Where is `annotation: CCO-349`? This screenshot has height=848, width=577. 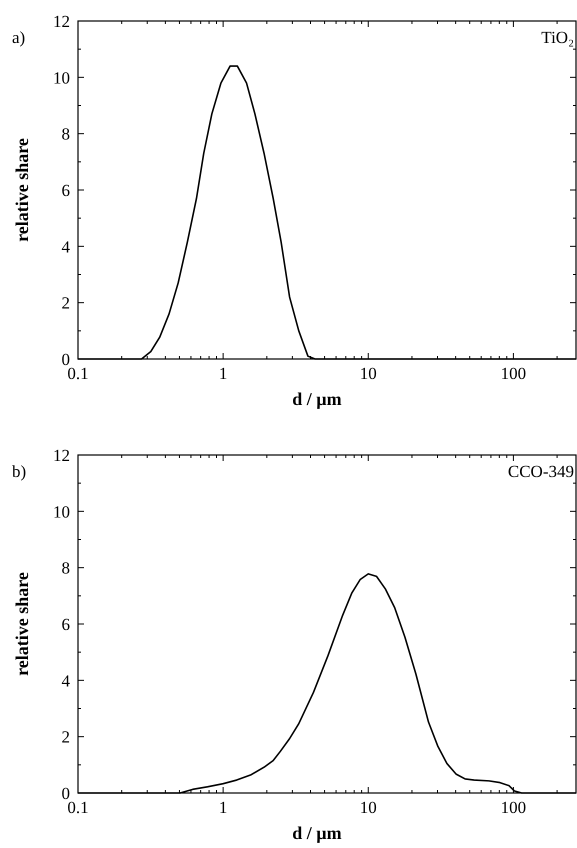
annotation: CCO-349 is located at coordinates (541, 471).